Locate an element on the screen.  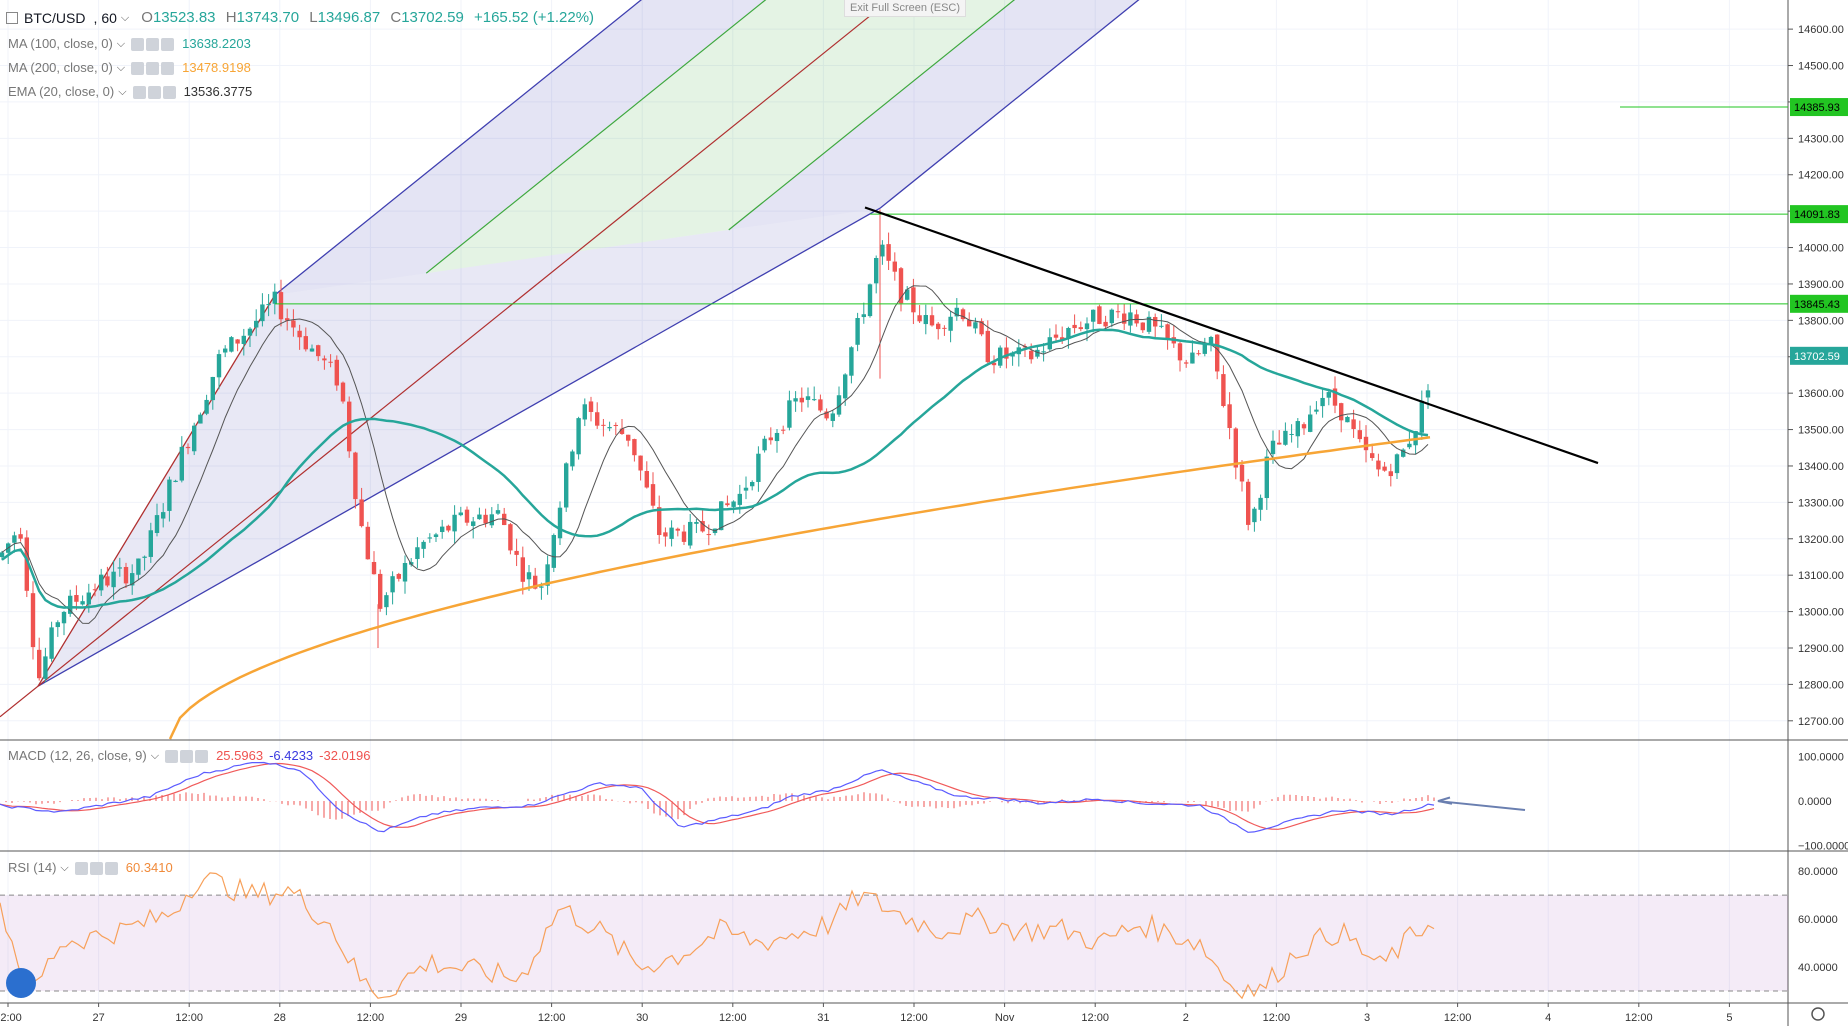
indicator-row: MA (200, close, 0) ⌵ 13478.9198 is located at coordinates (130, 68).